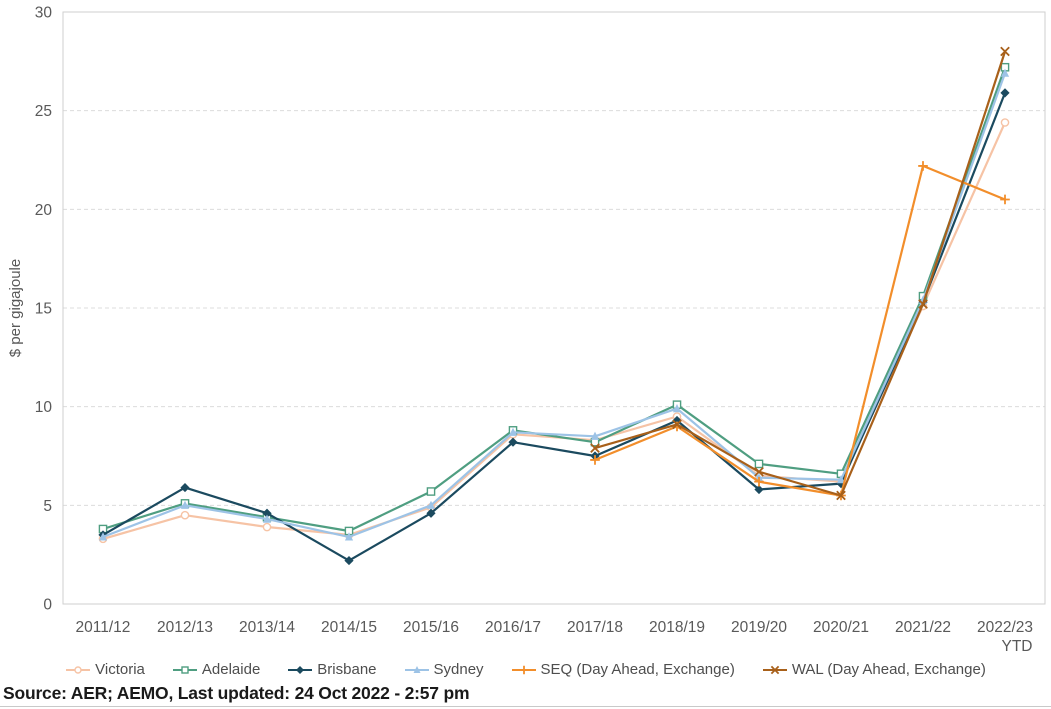 The height and width of the screenshot is (709, 1051). What do you see at coordinates (44, 407) in the screenshot?
I see `y-axis-label: 10` at bounding box center [44, 407].